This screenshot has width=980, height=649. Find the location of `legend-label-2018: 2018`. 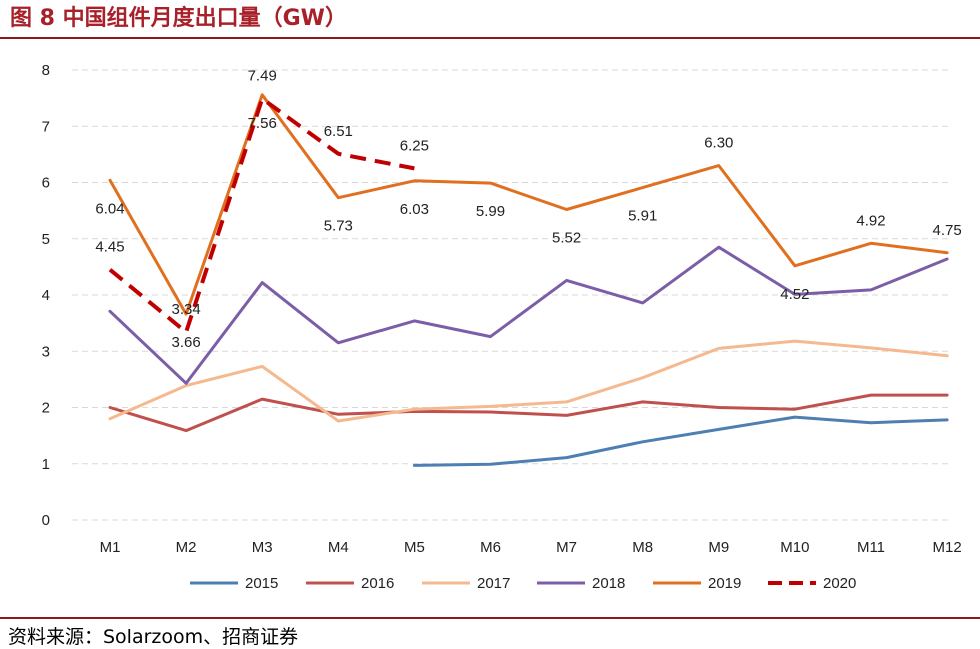

legend-label-2018: 2018 is located at coordinates (608, 583).